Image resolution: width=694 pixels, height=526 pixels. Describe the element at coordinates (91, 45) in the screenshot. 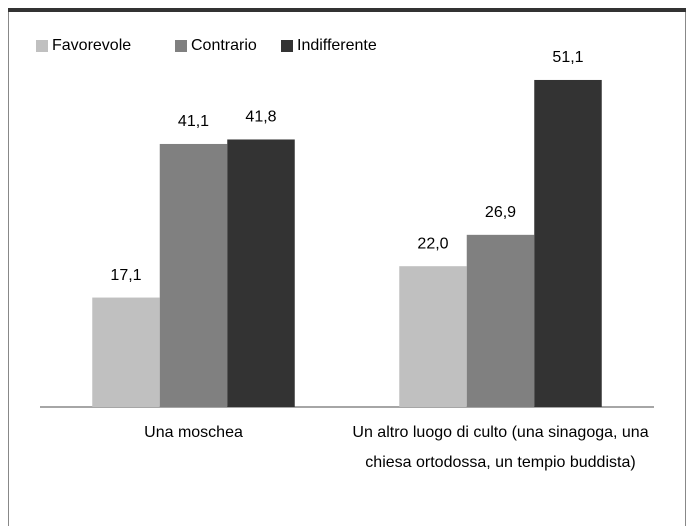

I see `legend-label: Favorevole` at that location.